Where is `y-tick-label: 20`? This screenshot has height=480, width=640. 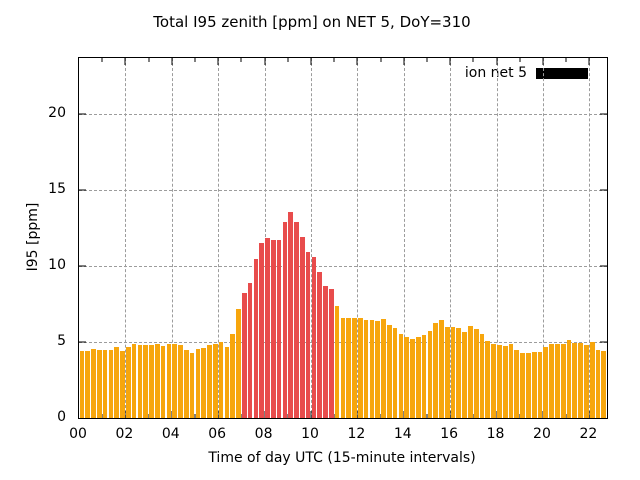
y-tick-label: 20 is located at coordinates (57, 113).